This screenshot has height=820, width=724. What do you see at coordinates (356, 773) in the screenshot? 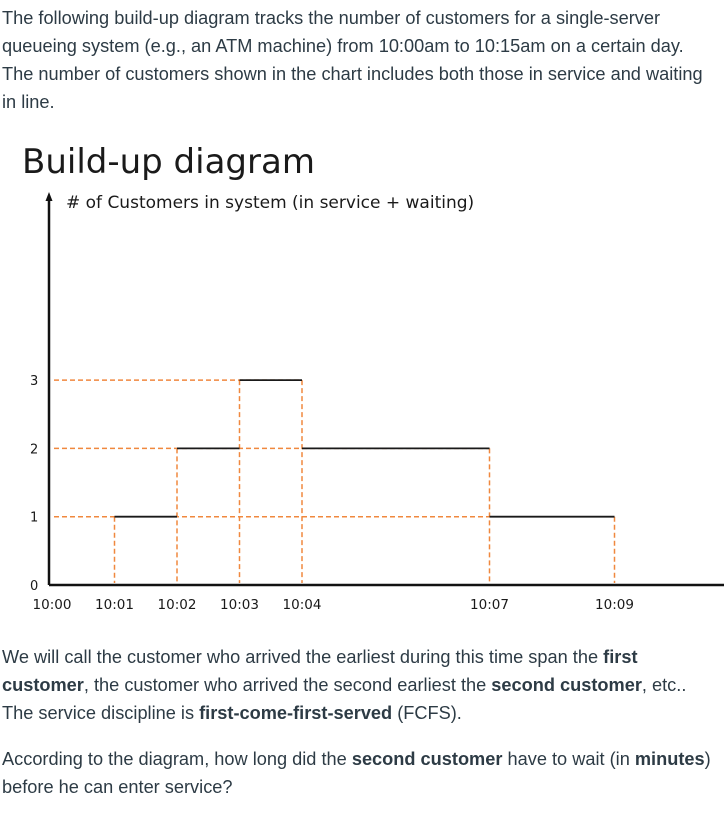
I see `question-text-3: ) before he can enter service?` at bounding box center [356, 773].